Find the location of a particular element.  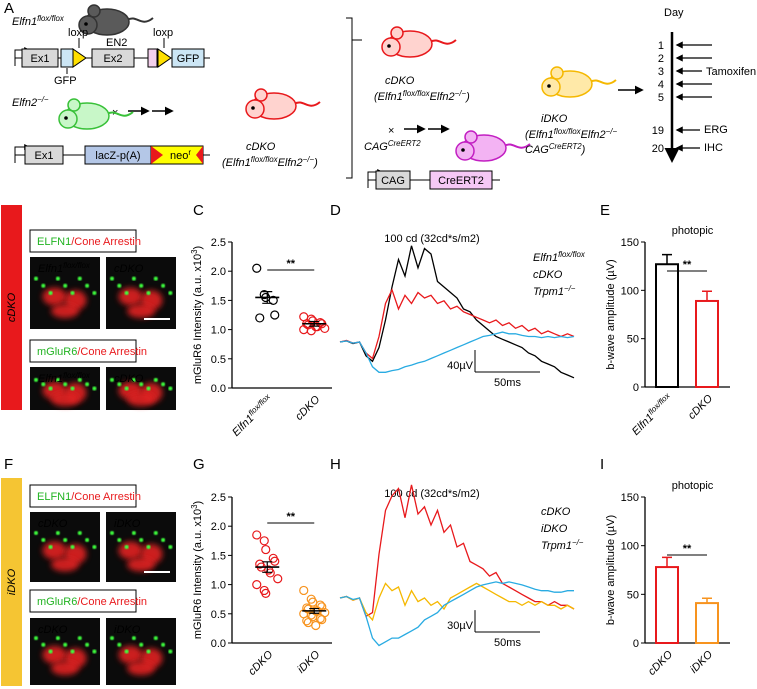

y-axis-label-part: mGluR6 Intensity (a.u. x10 is located at coordinates (198, 319).